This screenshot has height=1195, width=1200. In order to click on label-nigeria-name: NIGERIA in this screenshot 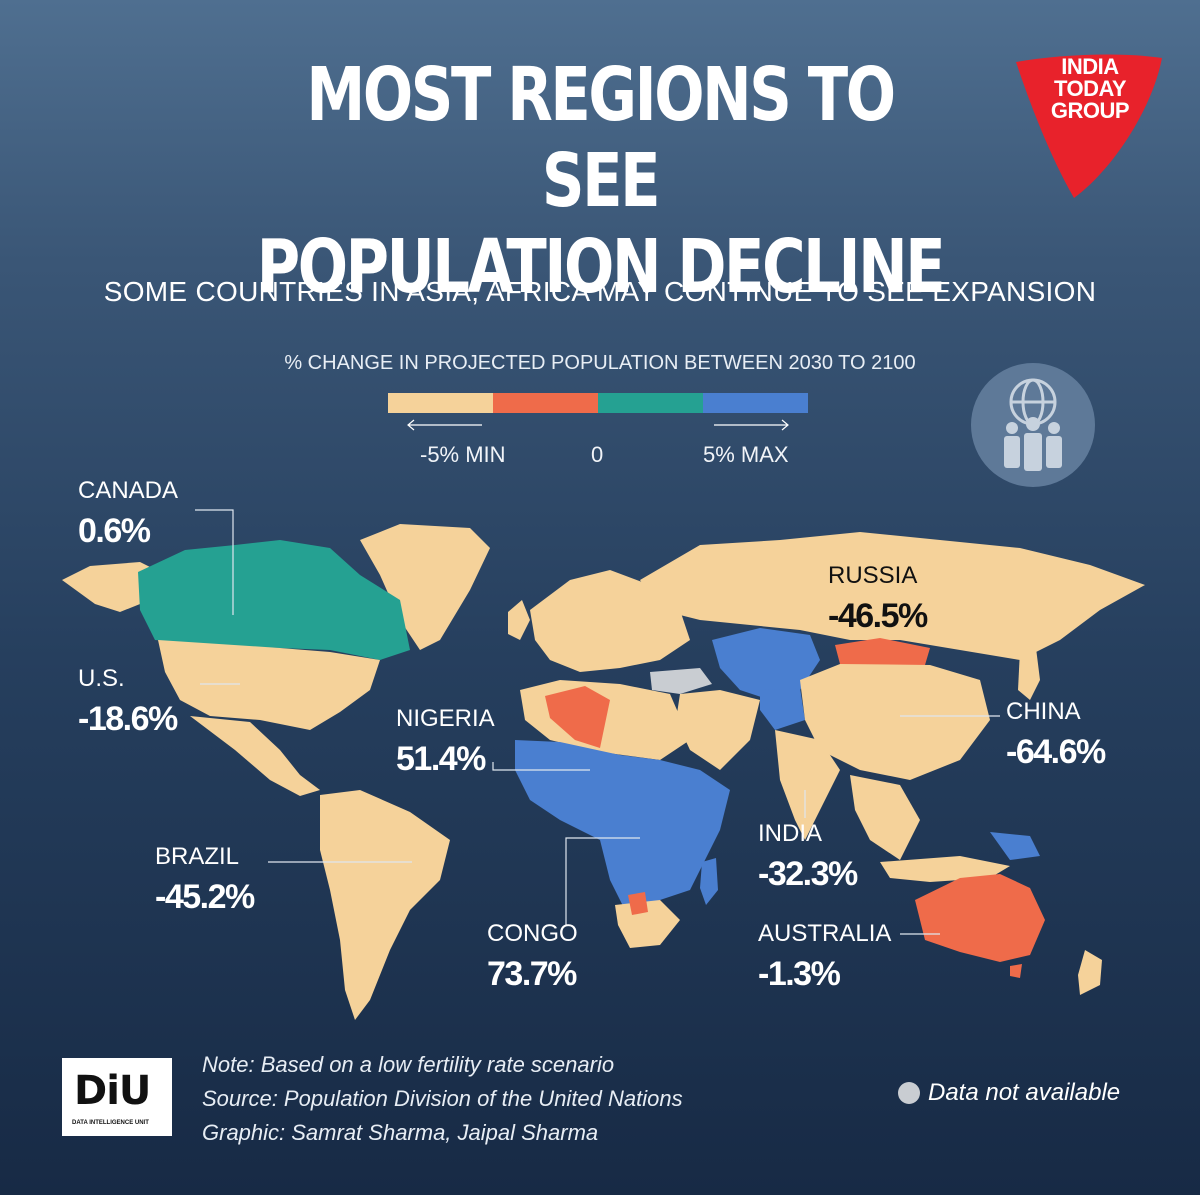, I will do `click(445, 718)`.